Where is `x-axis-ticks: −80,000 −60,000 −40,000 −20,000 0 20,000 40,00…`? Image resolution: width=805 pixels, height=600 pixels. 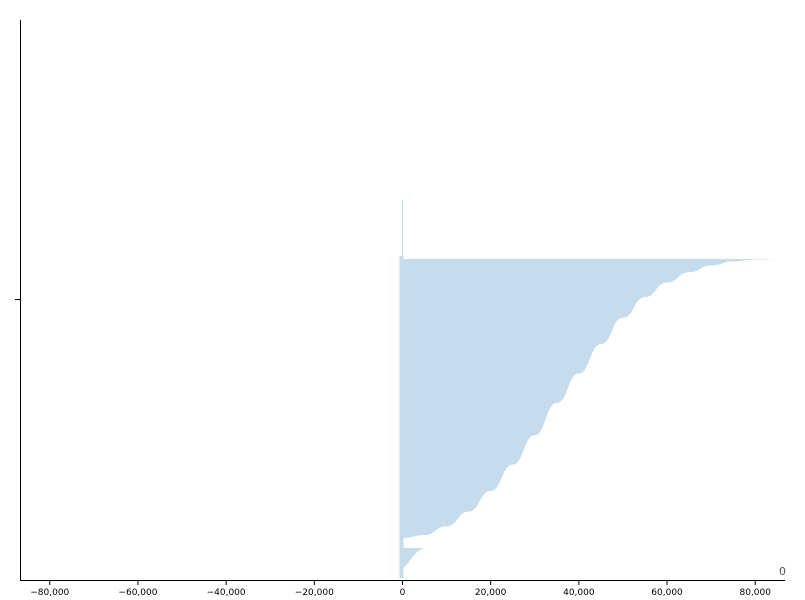 x-axis-ticks: −80,000 −60,000 −40,000 −20,000 0 20,000 40,00… is located at coordinates (400, 589).